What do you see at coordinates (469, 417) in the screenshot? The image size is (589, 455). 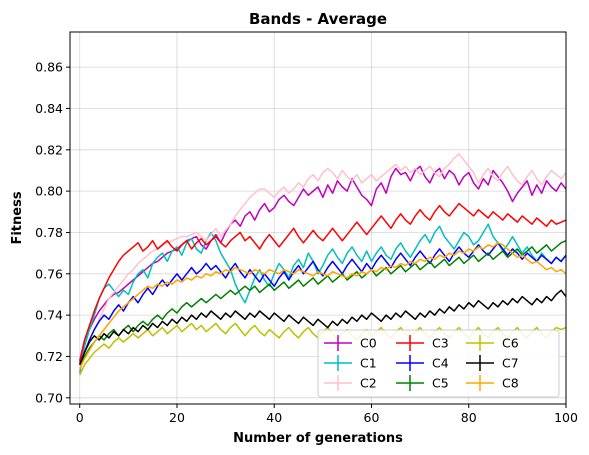 I see `x-tick-label: 80` at bounding box center [469, 417].